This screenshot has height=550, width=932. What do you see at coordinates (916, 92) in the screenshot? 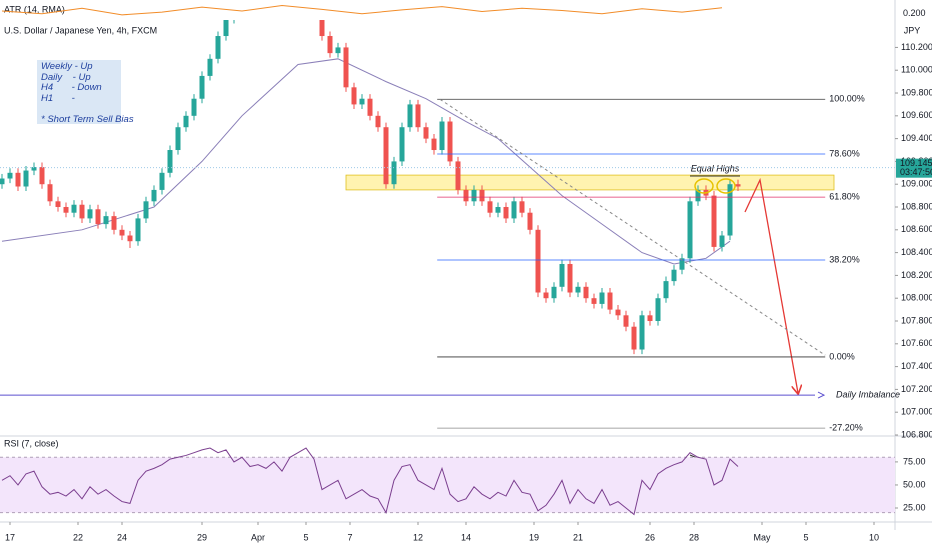
I see `y-tick-label: 109.800` at bounding box center [916, 92].